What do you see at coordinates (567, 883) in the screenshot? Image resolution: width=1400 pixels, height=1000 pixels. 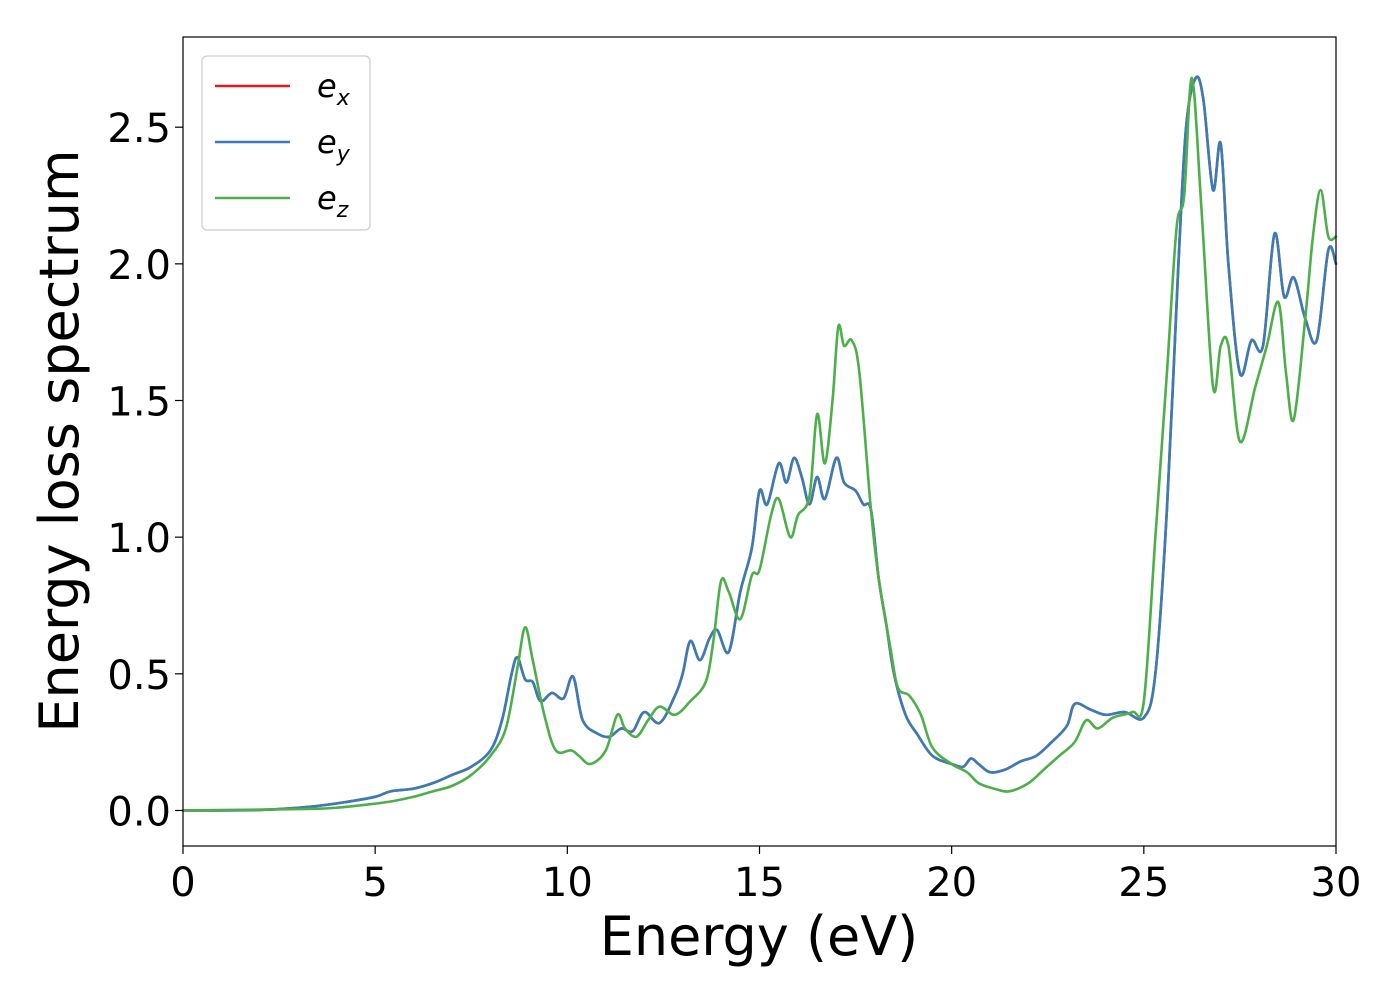 I see `x-tick-label: 10` at bounding box center [567, 883].